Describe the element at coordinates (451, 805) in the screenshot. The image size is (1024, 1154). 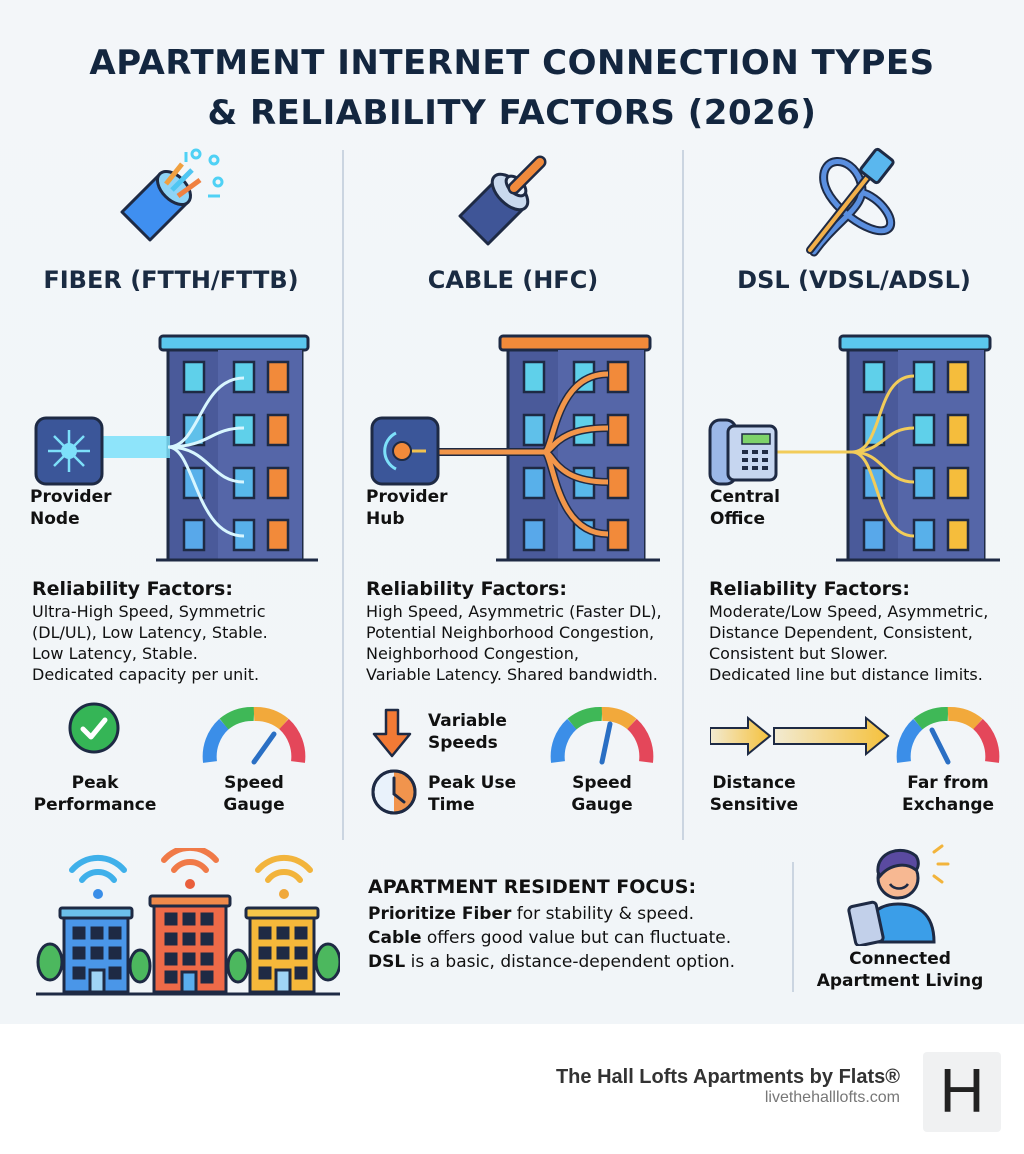
I see `indicator-label-line: Time` at that location.